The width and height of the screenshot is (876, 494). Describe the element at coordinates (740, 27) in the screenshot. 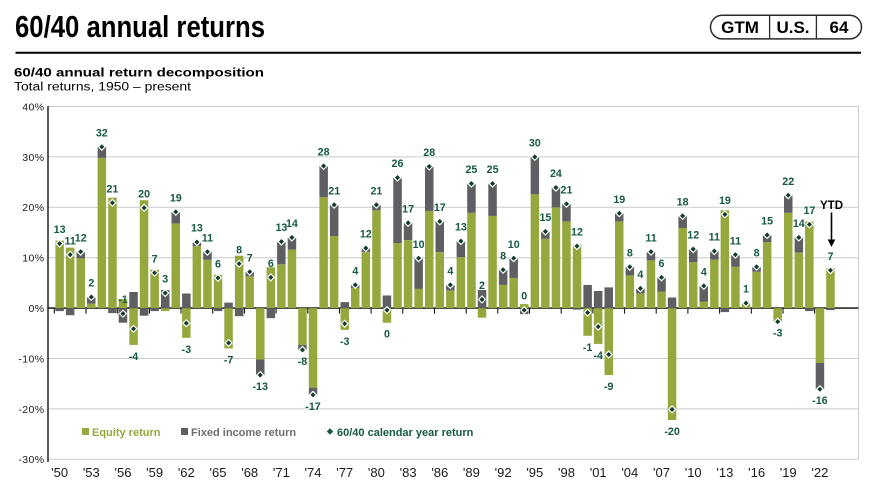

I see `svg-text: GTM` at that location.